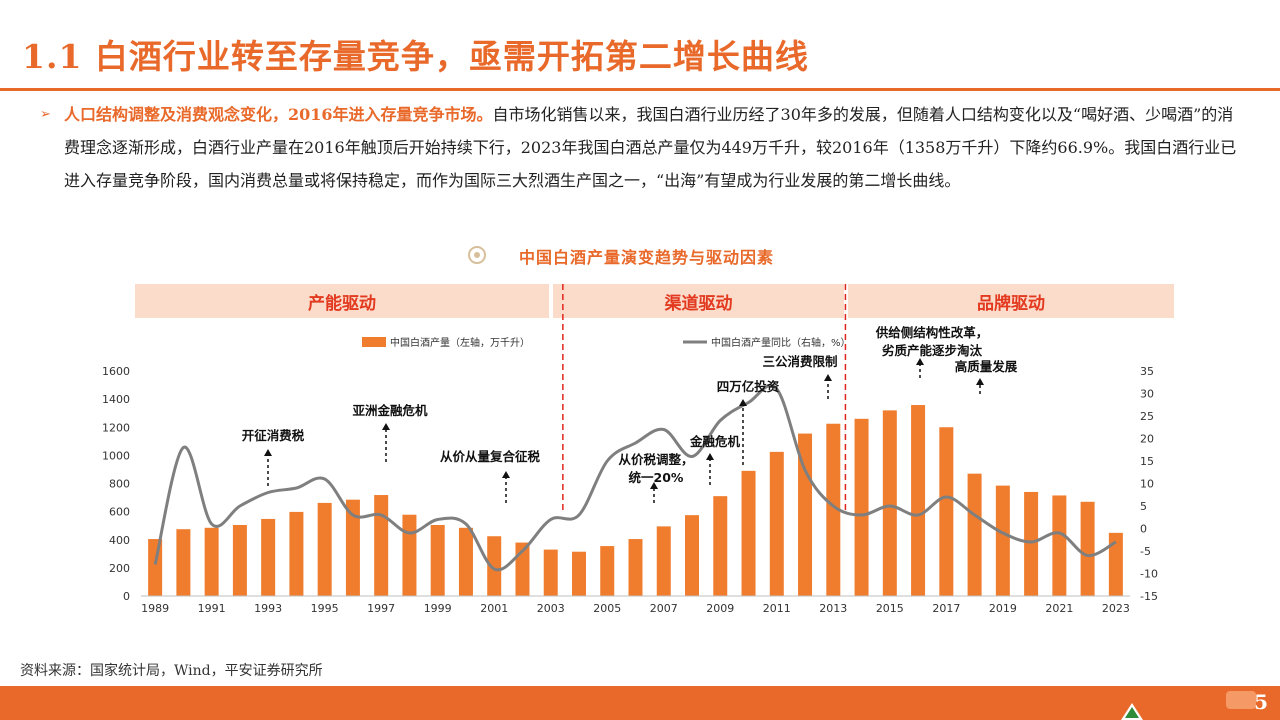  What do you see at coordinates (551, 608) in the screenshot?
I see `x-tick-label: 2003` at bounding box center [551, 608].